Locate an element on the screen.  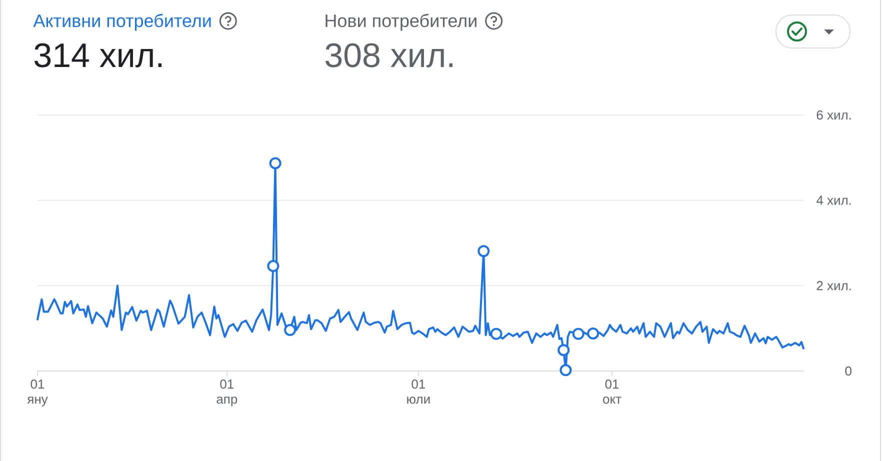
y-tick-label: 0 is located at coordinates (848, 371).